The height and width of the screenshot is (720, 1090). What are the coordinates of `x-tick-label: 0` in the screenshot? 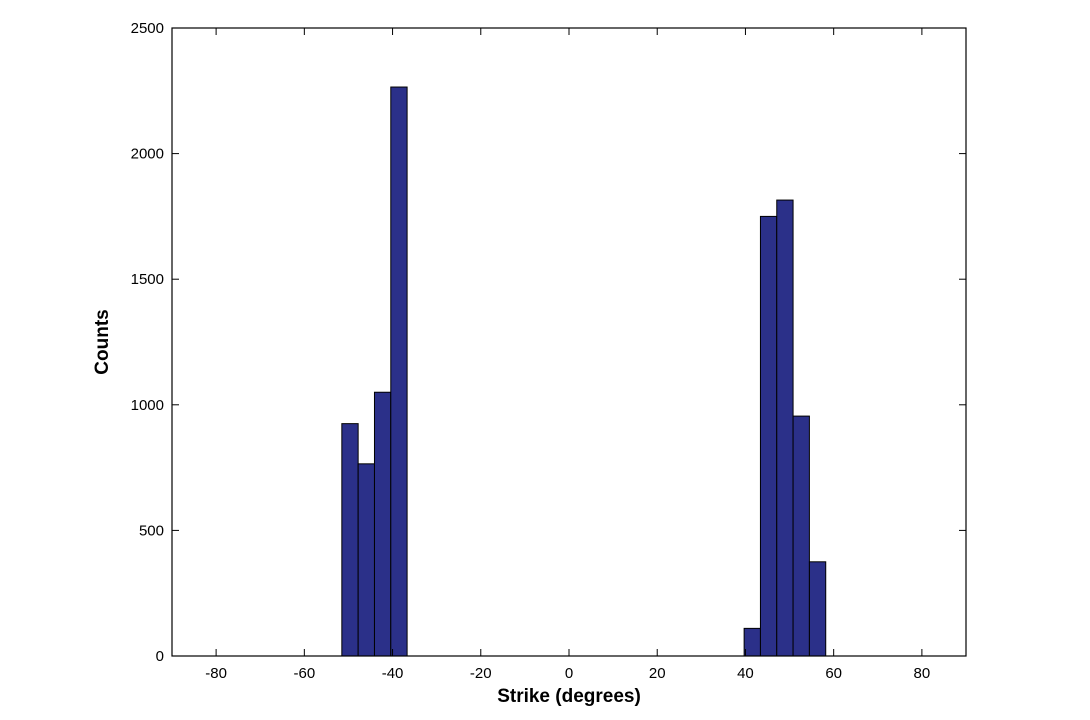 It's located at (569, 673).